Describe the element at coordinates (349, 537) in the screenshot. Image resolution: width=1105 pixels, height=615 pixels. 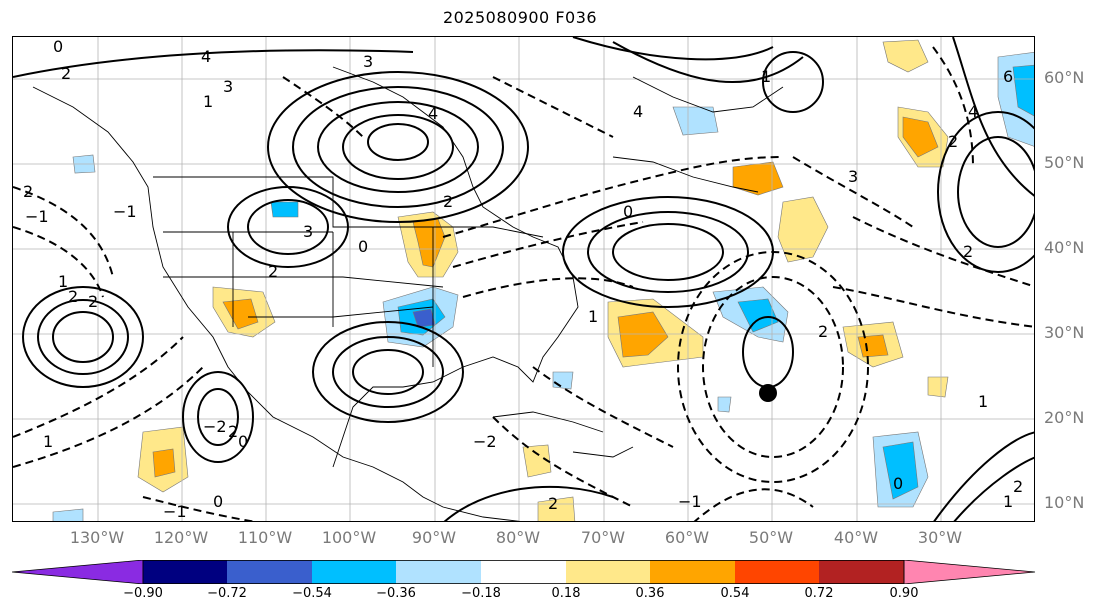
I see `lon-label: 100°W` at that location.